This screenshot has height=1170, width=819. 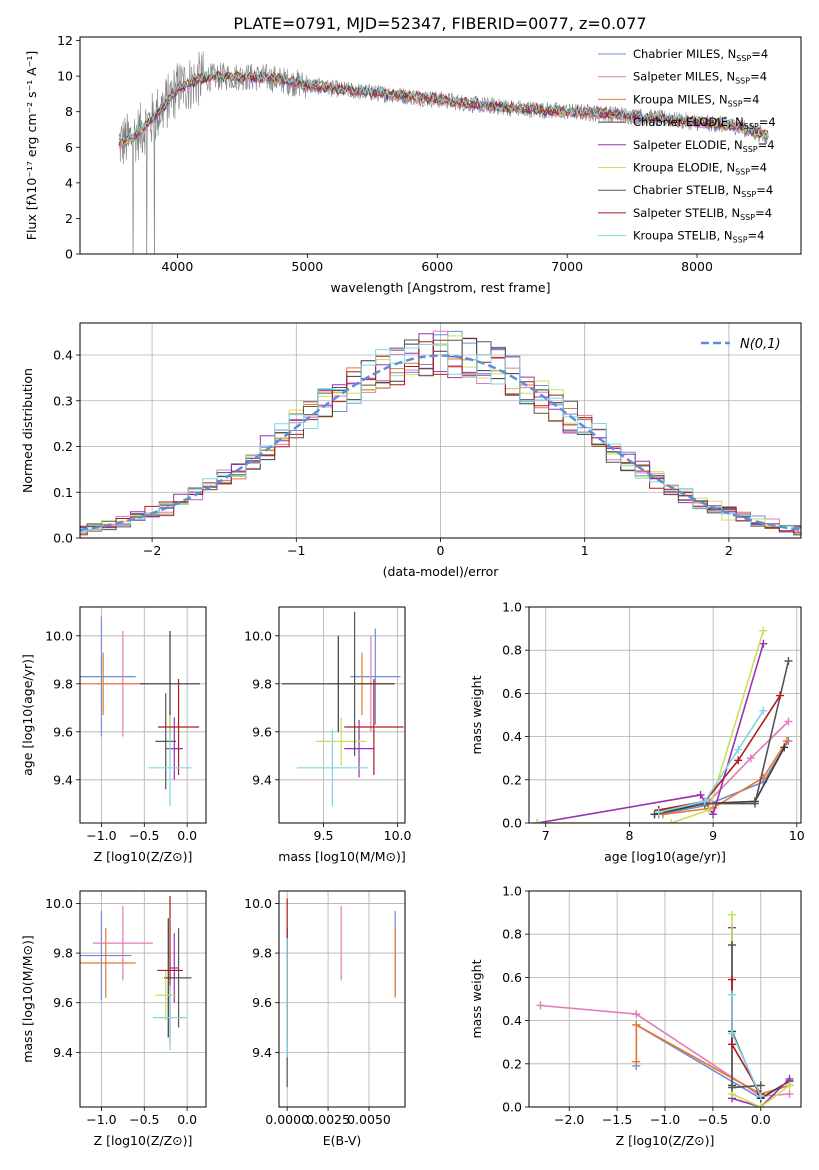 What do you see at coordinates (729, 550) in the screenshot?
I see `x-tick-label: 2` at bounding box center [729, 550].